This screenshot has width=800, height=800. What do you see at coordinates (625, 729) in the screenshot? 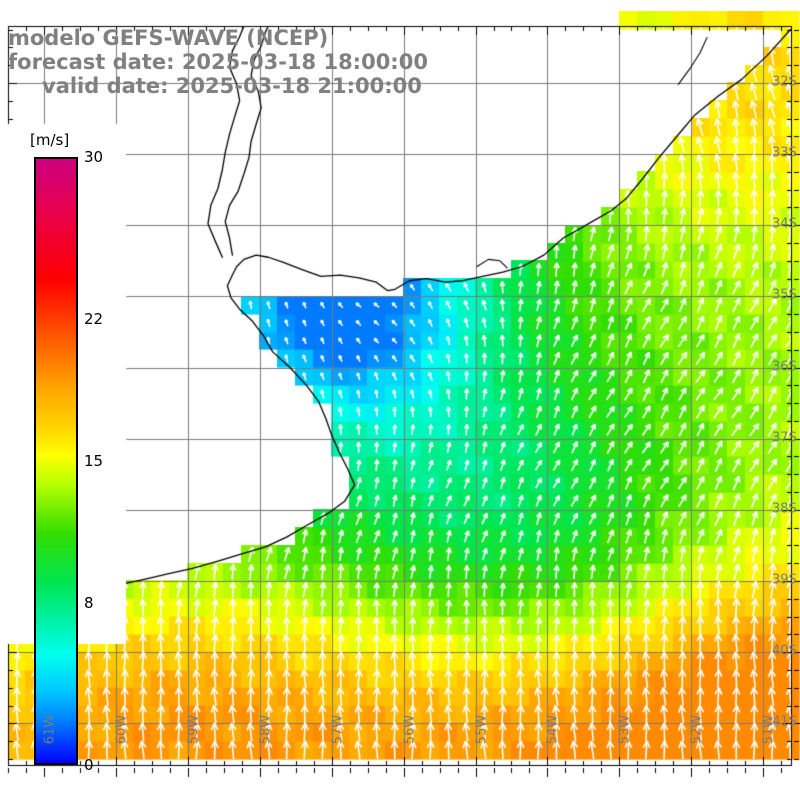
I see `lon-tick-53W: 53W` at bounding box center [625, 729].